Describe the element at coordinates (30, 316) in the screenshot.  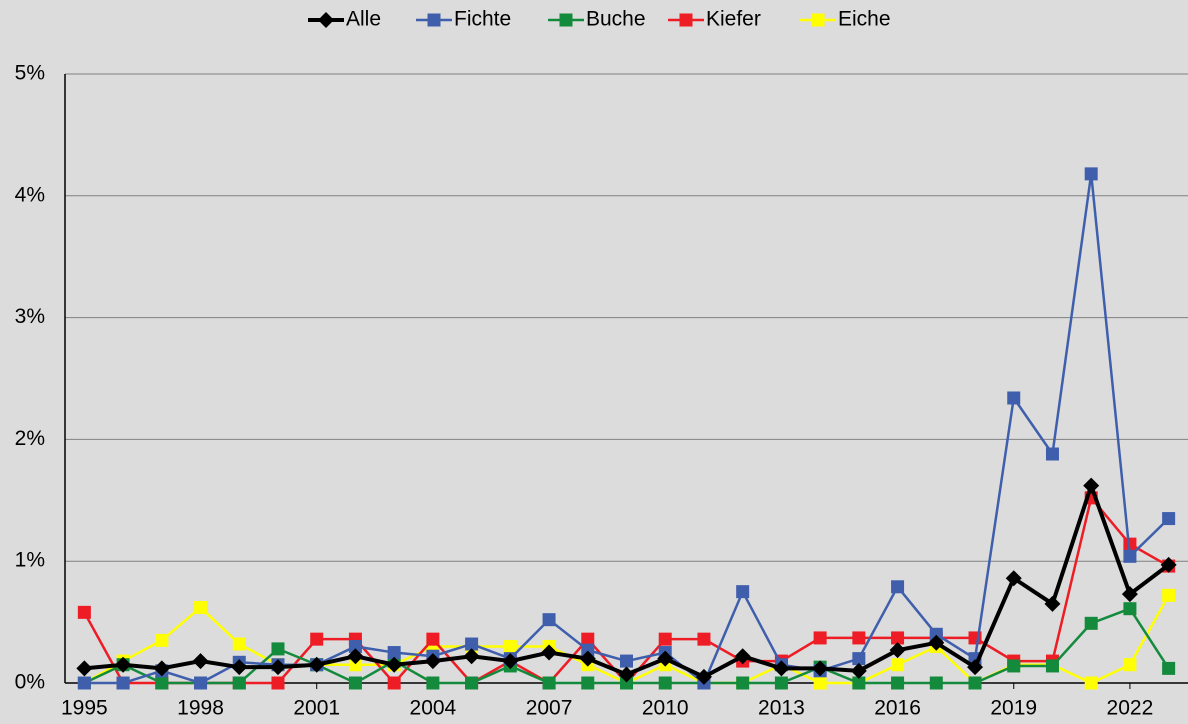
I see `y-tick-label: 3%` at that location.